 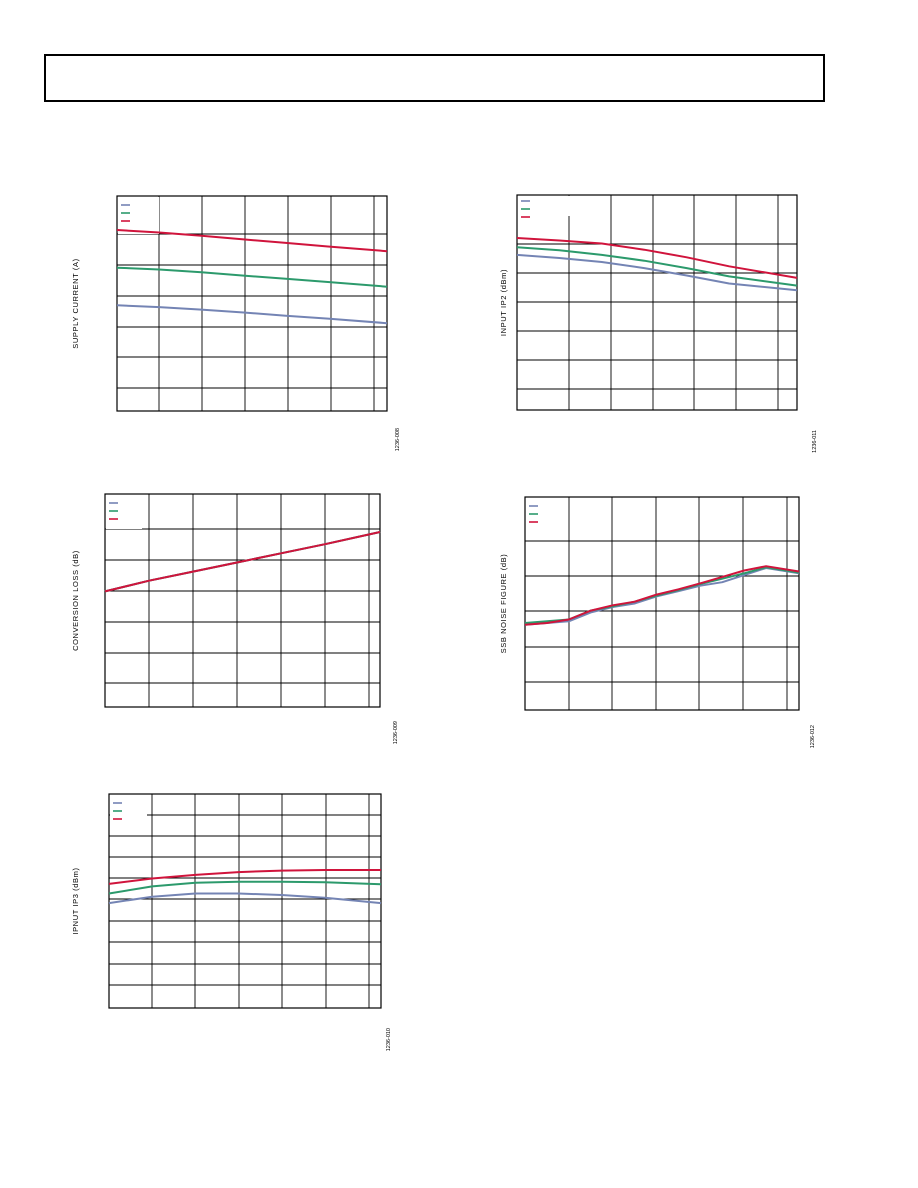 I want to click on chart-svg: SUPPLY CURRENT (A) 1236-008, so click(x=236, y=323).